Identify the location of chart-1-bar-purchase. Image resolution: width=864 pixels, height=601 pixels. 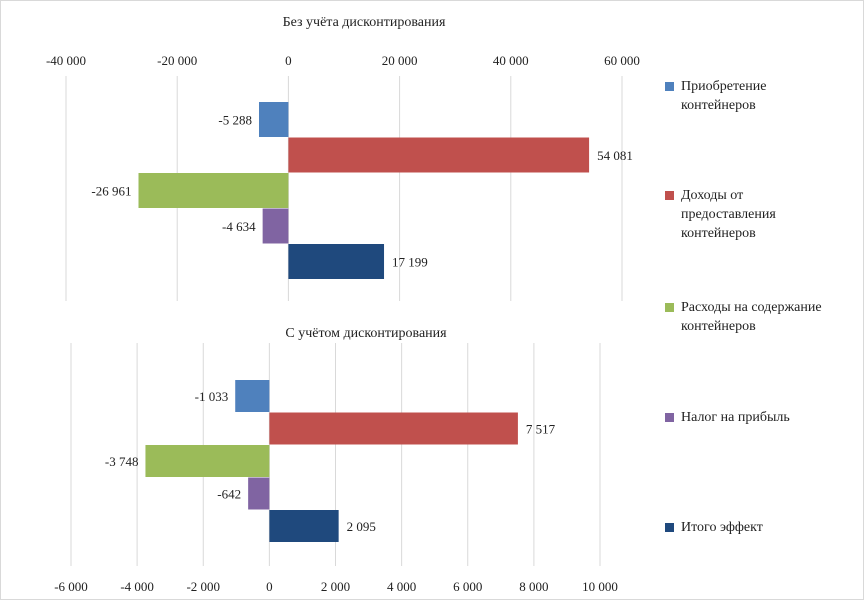
(273, 119).